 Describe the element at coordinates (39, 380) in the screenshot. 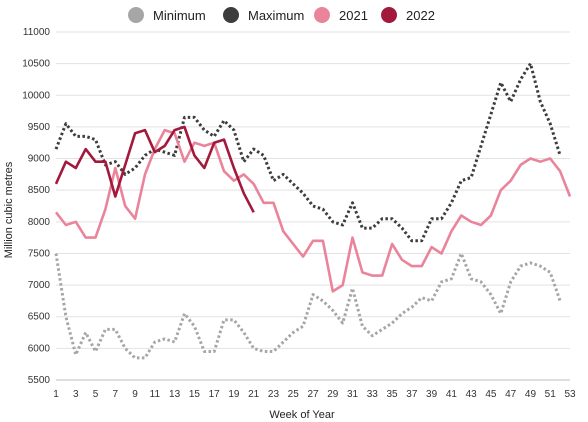

I see `y-tick-label: 5500` at that location.